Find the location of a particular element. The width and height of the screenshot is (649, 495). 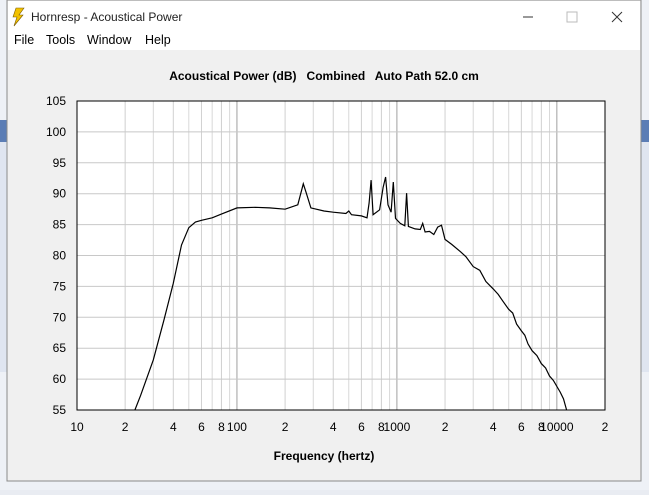

menu-item: File is located at coordinates (24, 40).